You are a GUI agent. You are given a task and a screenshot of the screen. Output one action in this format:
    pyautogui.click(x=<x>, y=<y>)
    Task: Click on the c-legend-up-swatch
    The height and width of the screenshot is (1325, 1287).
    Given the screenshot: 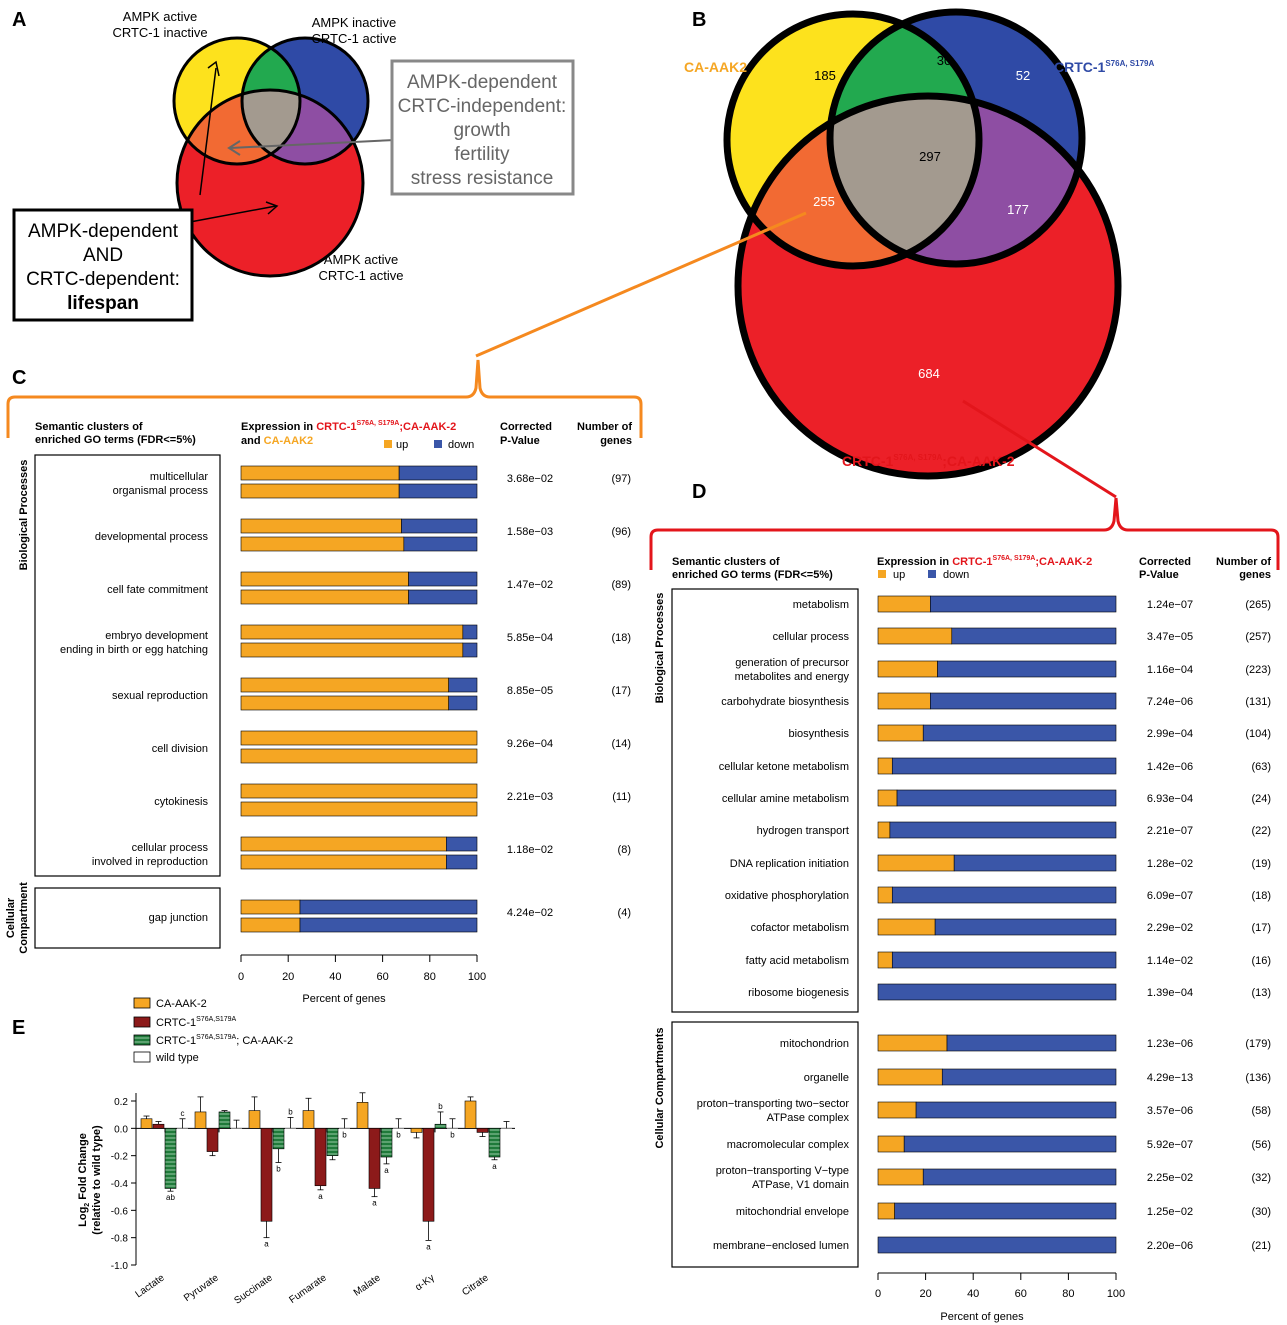 What is the action you would take?
    pyautogui.click(x=388, y=444)
    